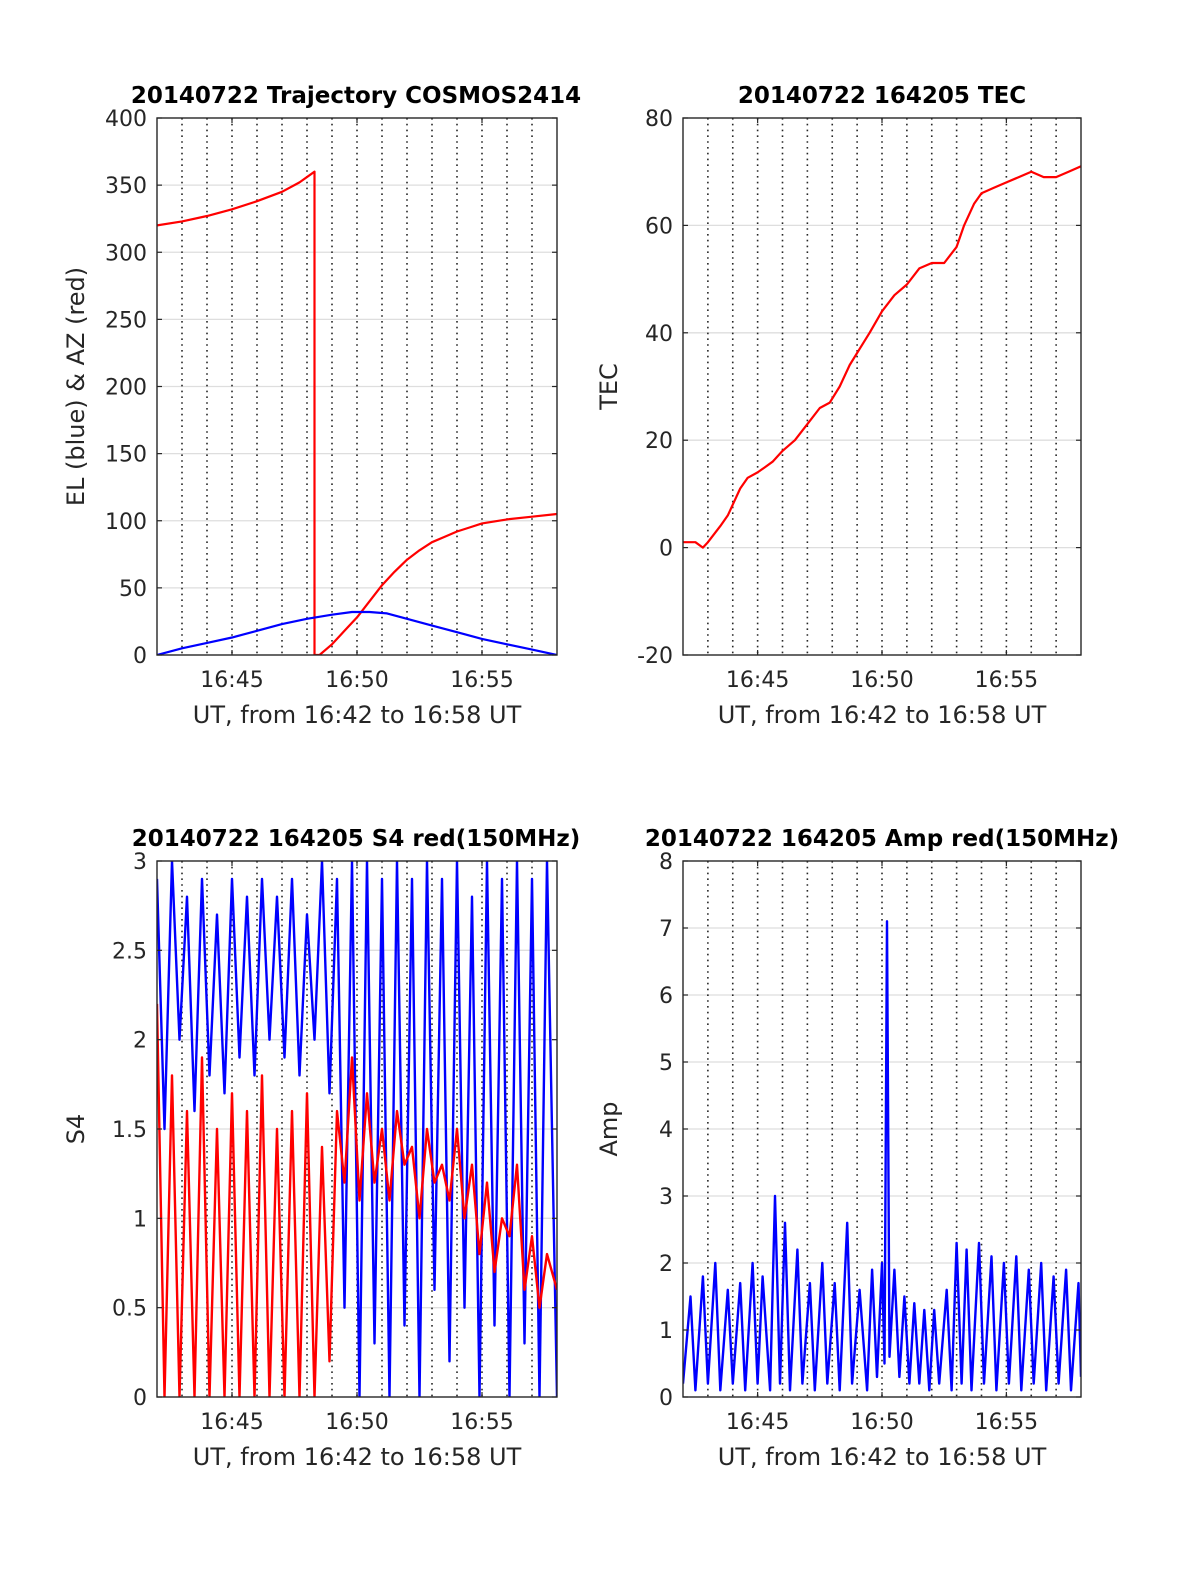 The width and height of the screenshot is (1200, 1575). I want to click on y-tick-label: 300, so click(126, 253).